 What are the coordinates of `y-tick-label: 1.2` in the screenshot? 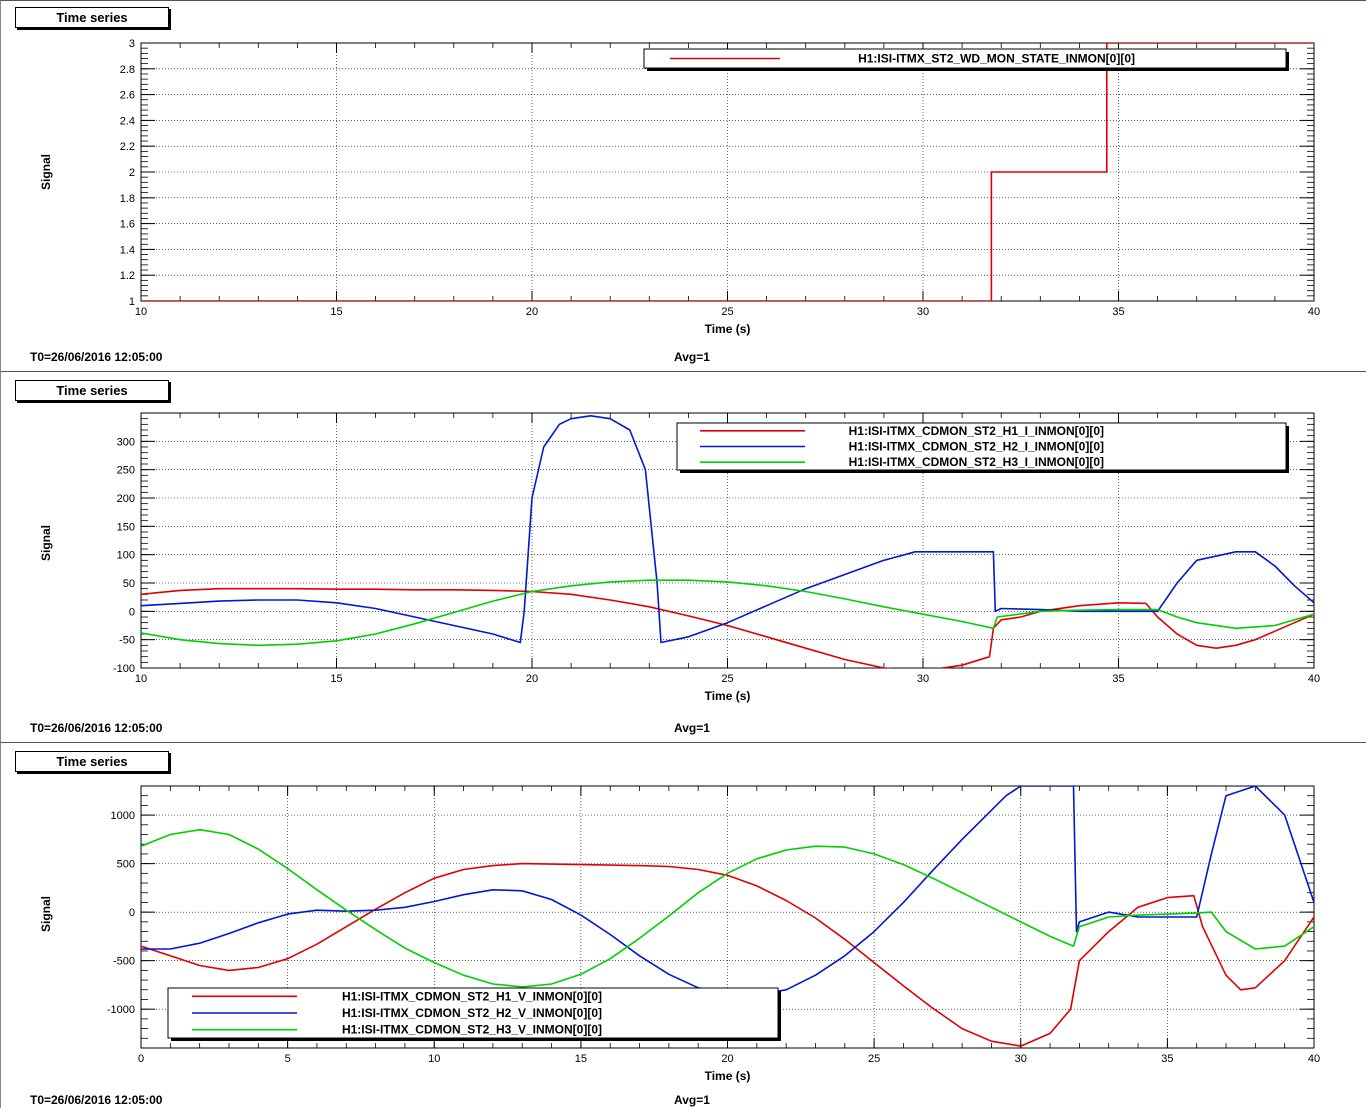 It's located at (127, 276).